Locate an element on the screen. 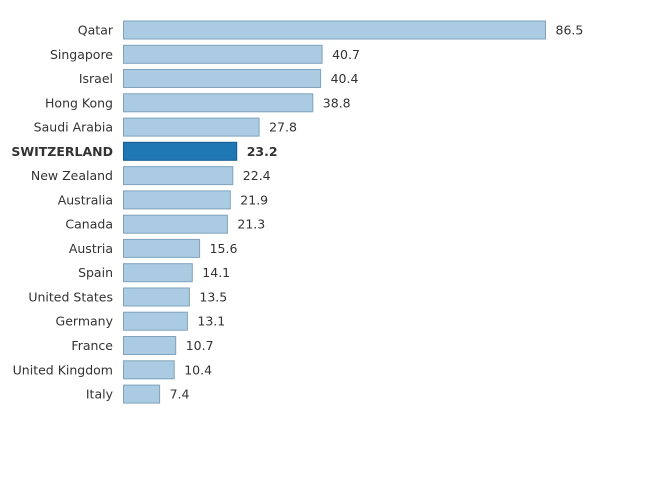 Image resolution: width=648 pixels, height=483 pixels. value-label: 10.4 is located at coordinates (198, 369).